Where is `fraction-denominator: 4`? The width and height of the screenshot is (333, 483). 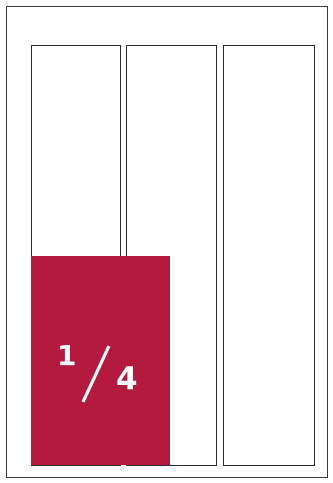
fraction-denominator: 4 is located at coordinates (127, 379).